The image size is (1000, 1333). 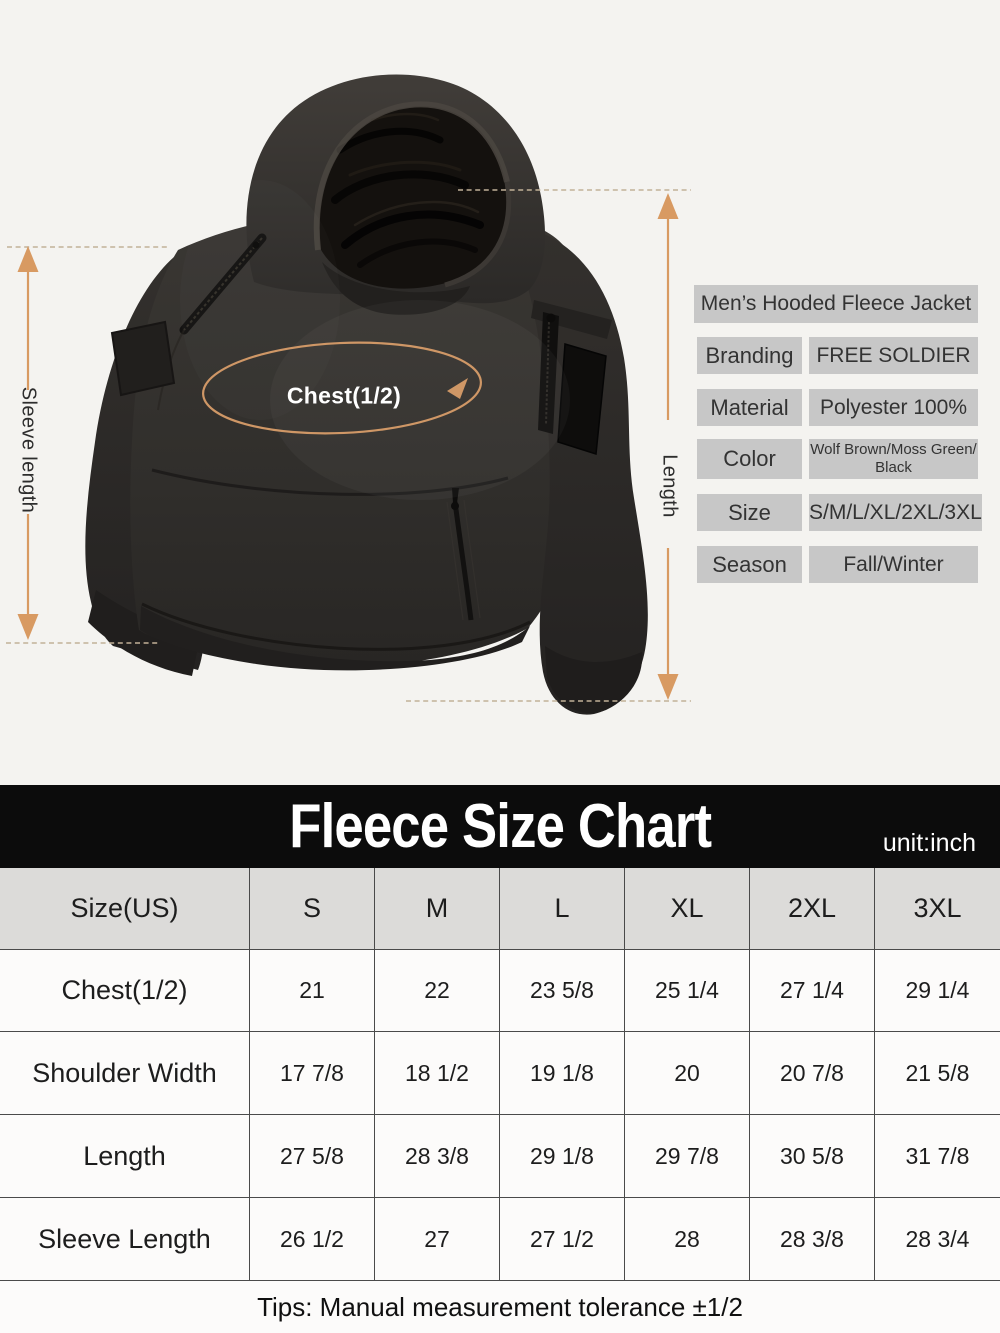 I want to click on sleeve-velcro-patch, so click(x=582, y=399).